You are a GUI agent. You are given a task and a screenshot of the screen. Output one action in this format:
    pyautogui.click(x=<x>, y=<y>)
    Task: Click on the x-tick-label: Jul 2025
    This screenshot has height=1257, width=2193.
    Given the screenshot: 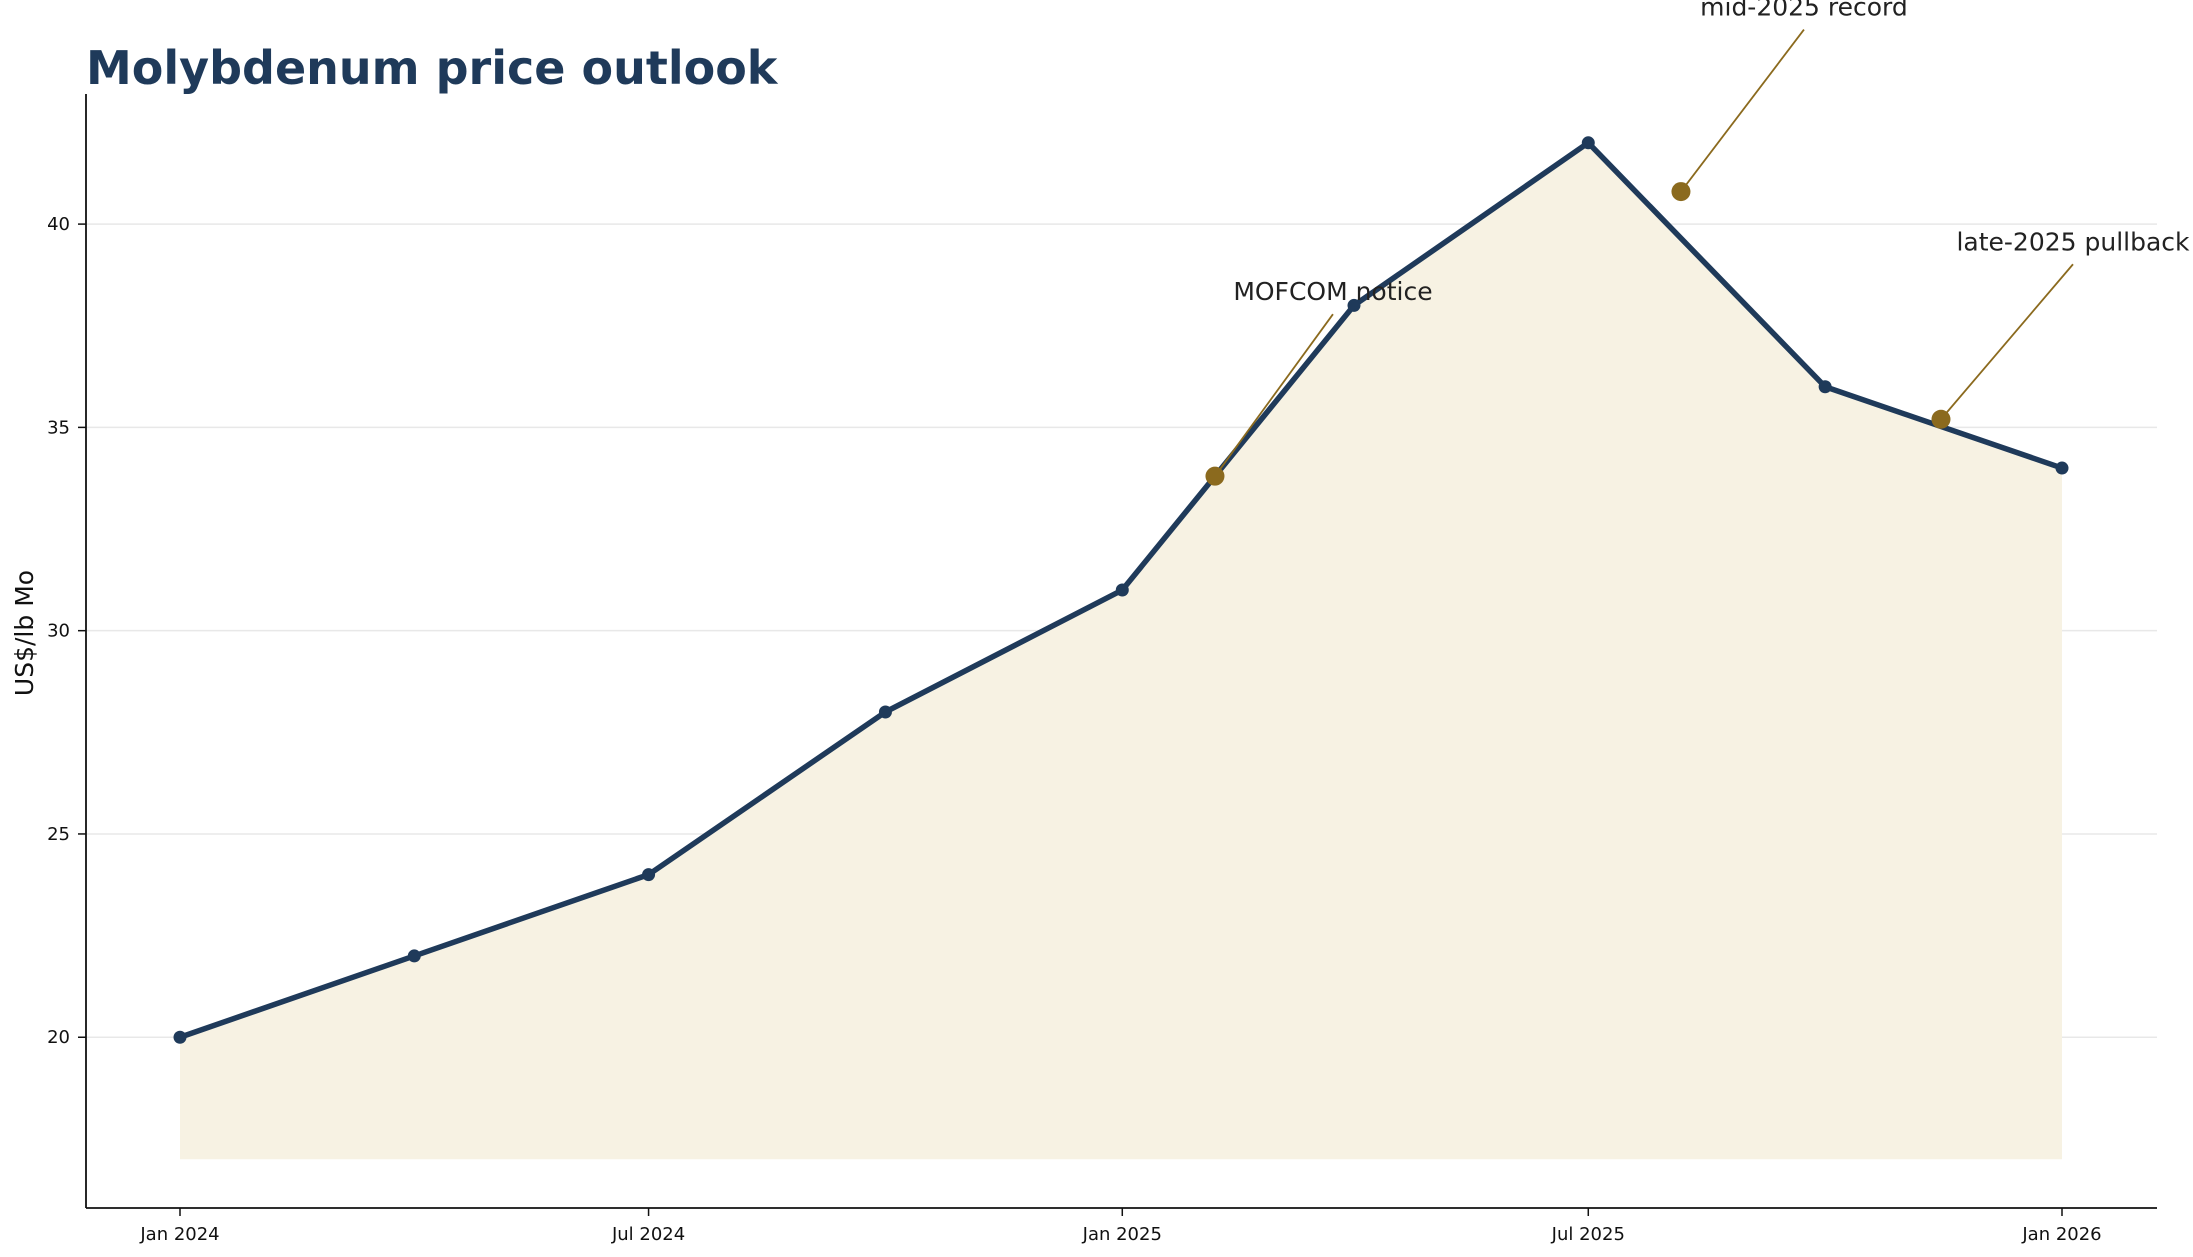 What is the action you would take?
    pyautogui.click(x=1588, y=1234)
    